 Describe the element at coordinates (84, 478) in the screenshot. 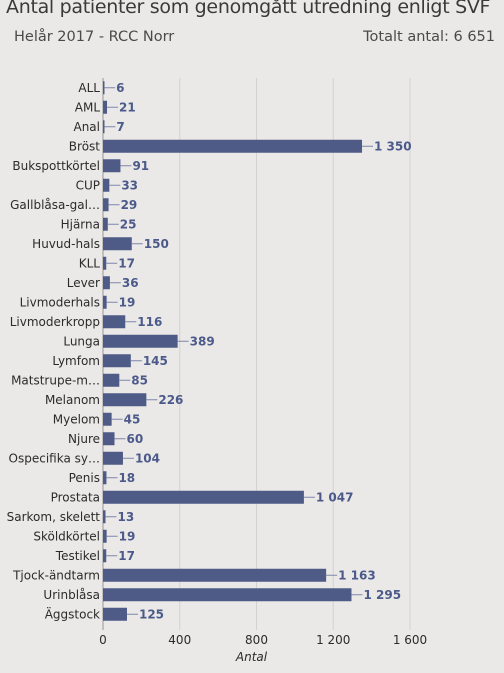

I see `category-label: Penis` at that location.